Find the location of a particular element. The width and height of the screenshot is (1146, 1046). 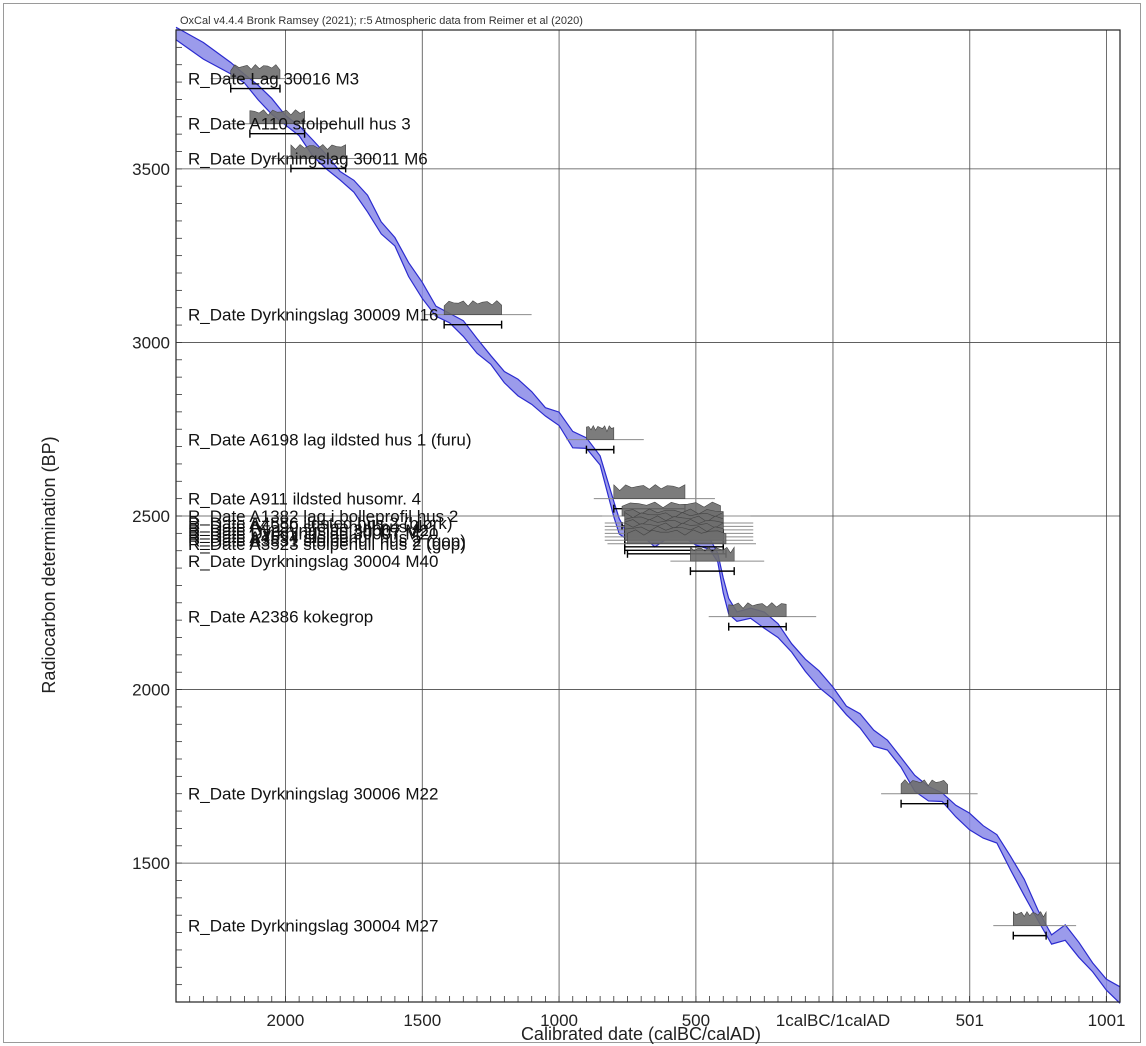

y-tick-label: 3000 is located at coordinates (151, 342).